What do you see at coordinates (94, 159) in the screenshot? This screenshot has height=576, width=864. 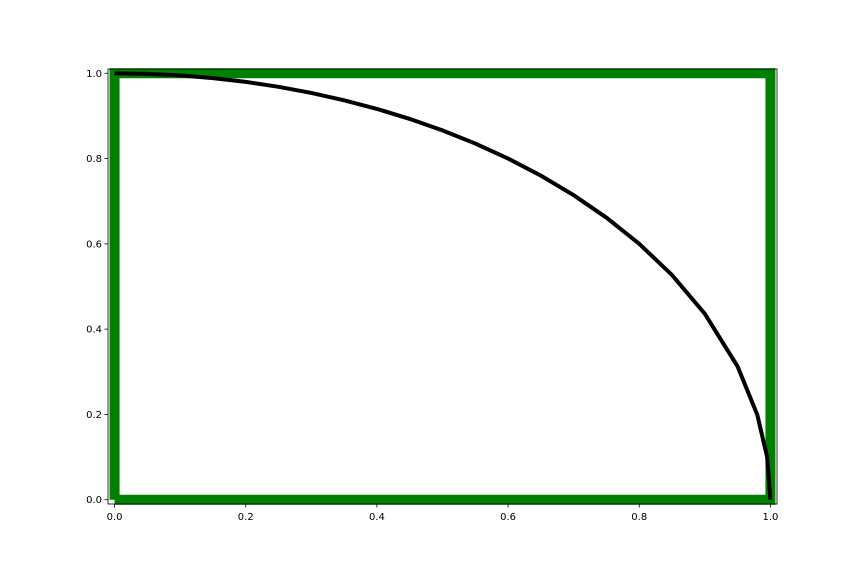 I see `y-tick-label: 0.8` at bounding box center [94, 159].